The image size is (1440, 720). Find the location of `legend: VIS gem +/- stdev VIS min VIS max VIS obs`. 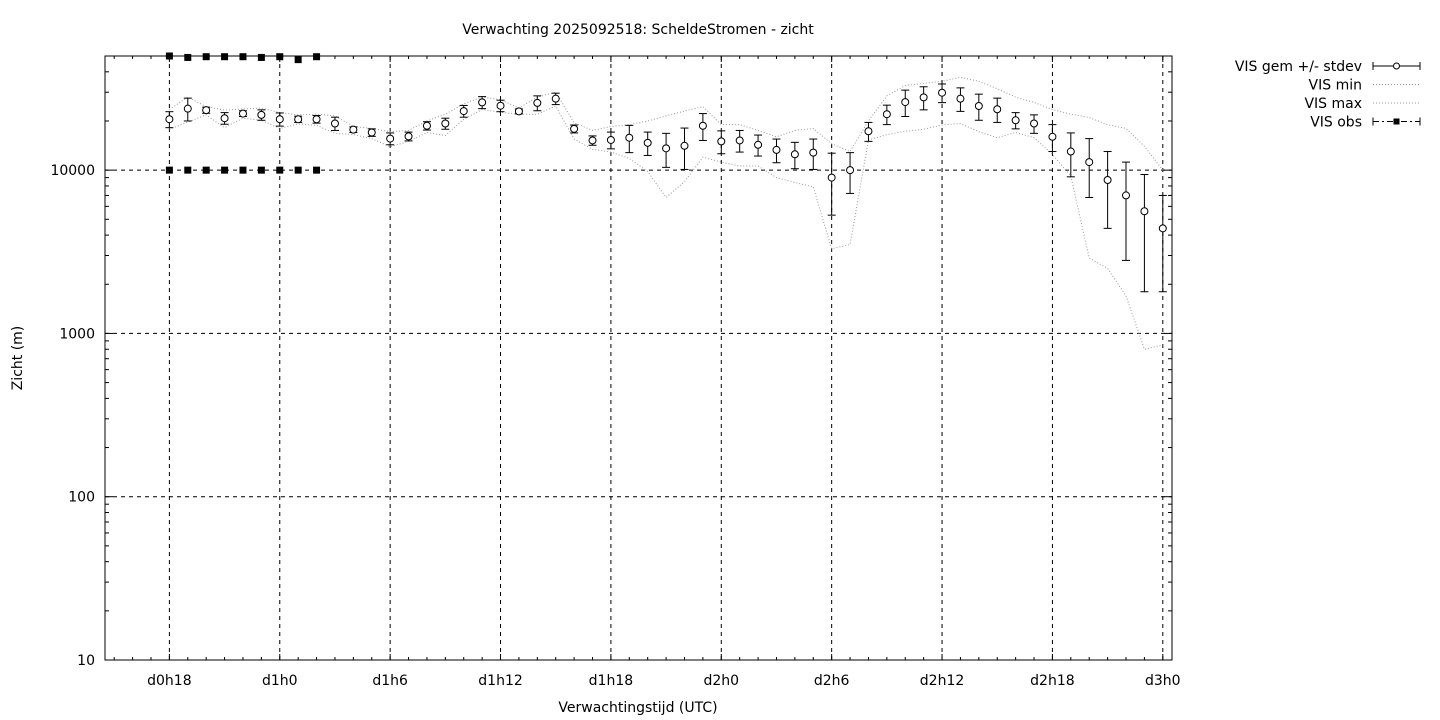

legend: VIS gem +/- stdev VIS min VIS max VIS obs is located at coordinates (1328, 95).